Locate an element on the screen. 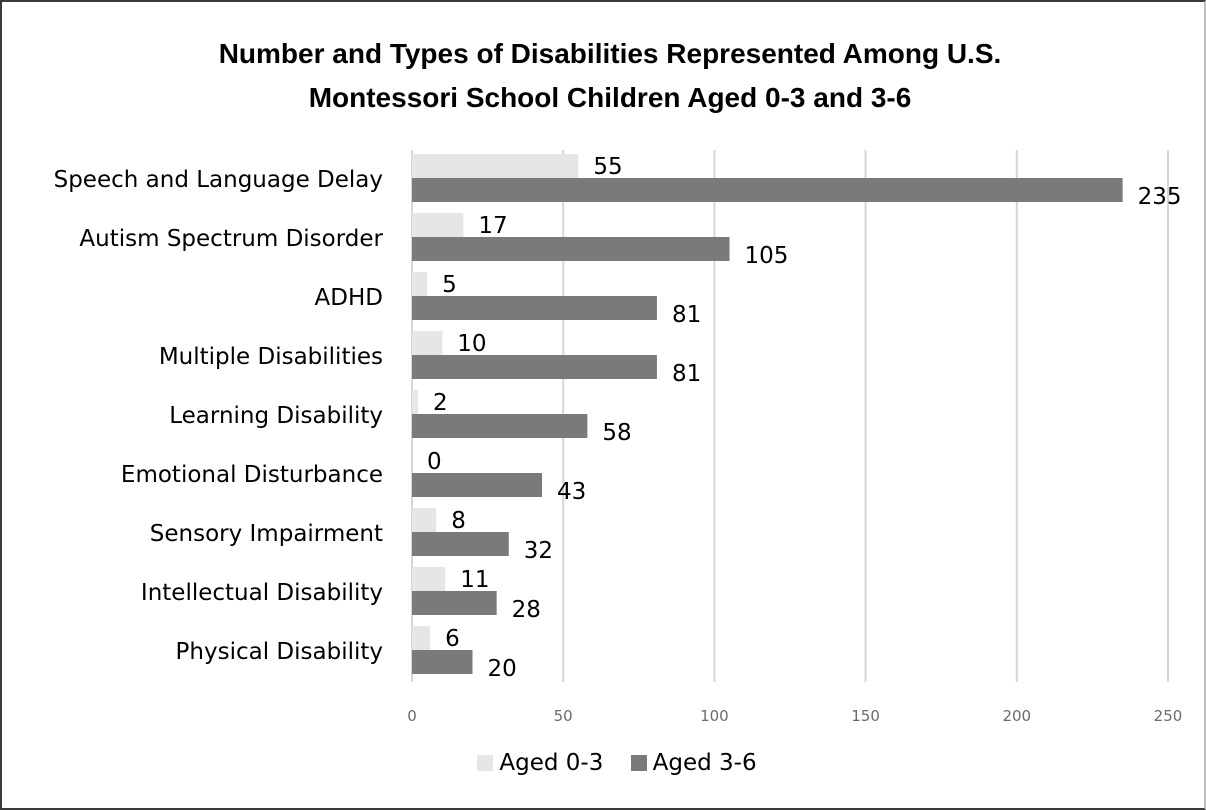 The width and height of the screenshot is (1206, 810). category-label-sensory-impairment: Sensory Impairment is located at coordinates (266, 534).